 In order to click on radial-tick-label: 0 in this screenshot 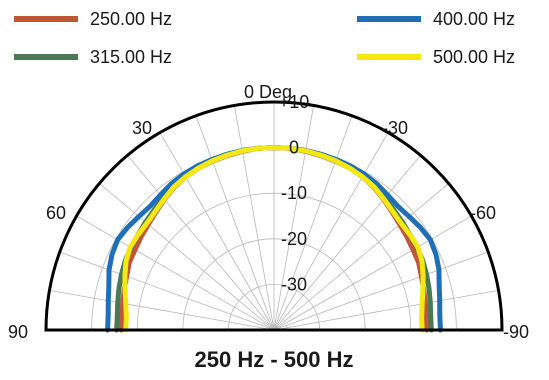, I will do `click(294, 148)`.